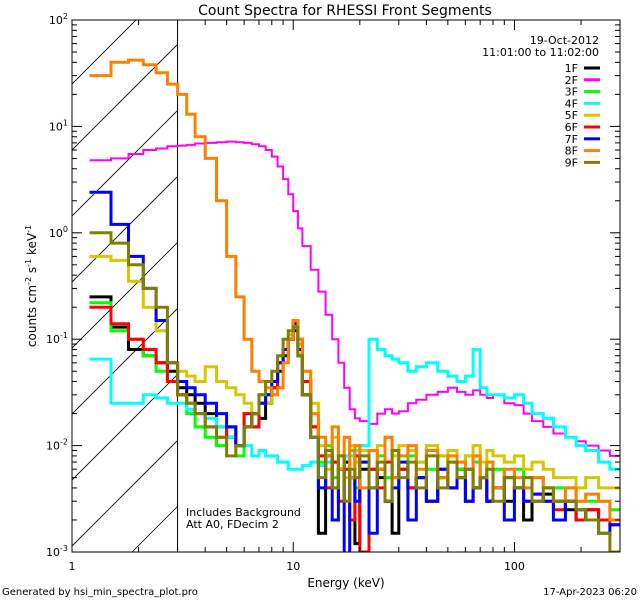 The image size is (640, 604). Describe the element at coordinates (232, 524) in the screenshot. I see `annotation-attenuator: Att A0, FDecim 2` at that location.